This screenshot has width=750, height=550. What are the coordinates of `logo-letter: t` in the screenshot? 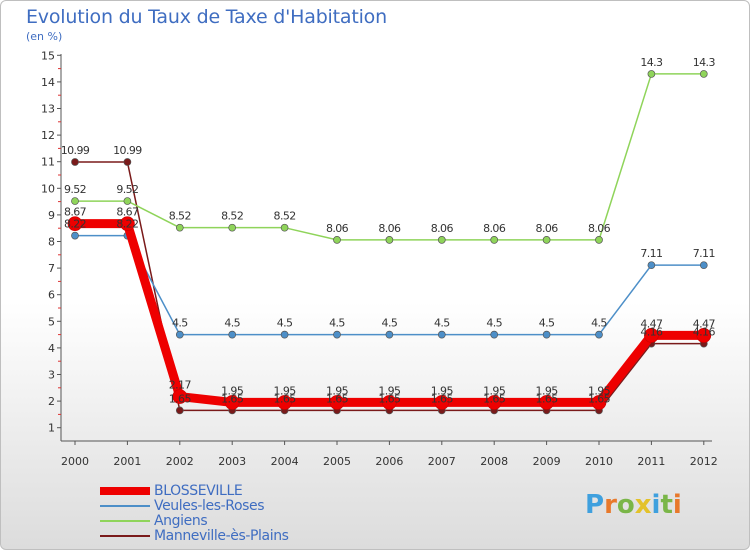 It's located at (666, 505).